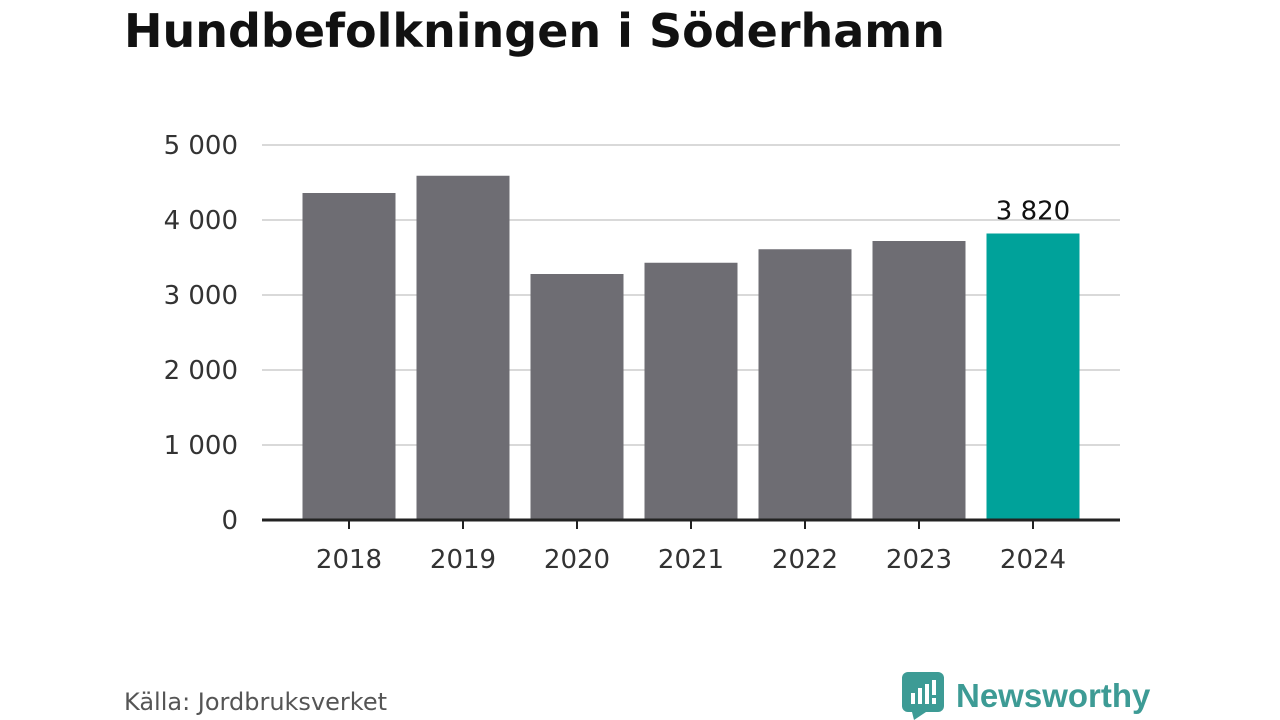 The height and width of the screenshot is (720, 1280). I want to click on brand-name: Newsworthy, so click(1053, 695).